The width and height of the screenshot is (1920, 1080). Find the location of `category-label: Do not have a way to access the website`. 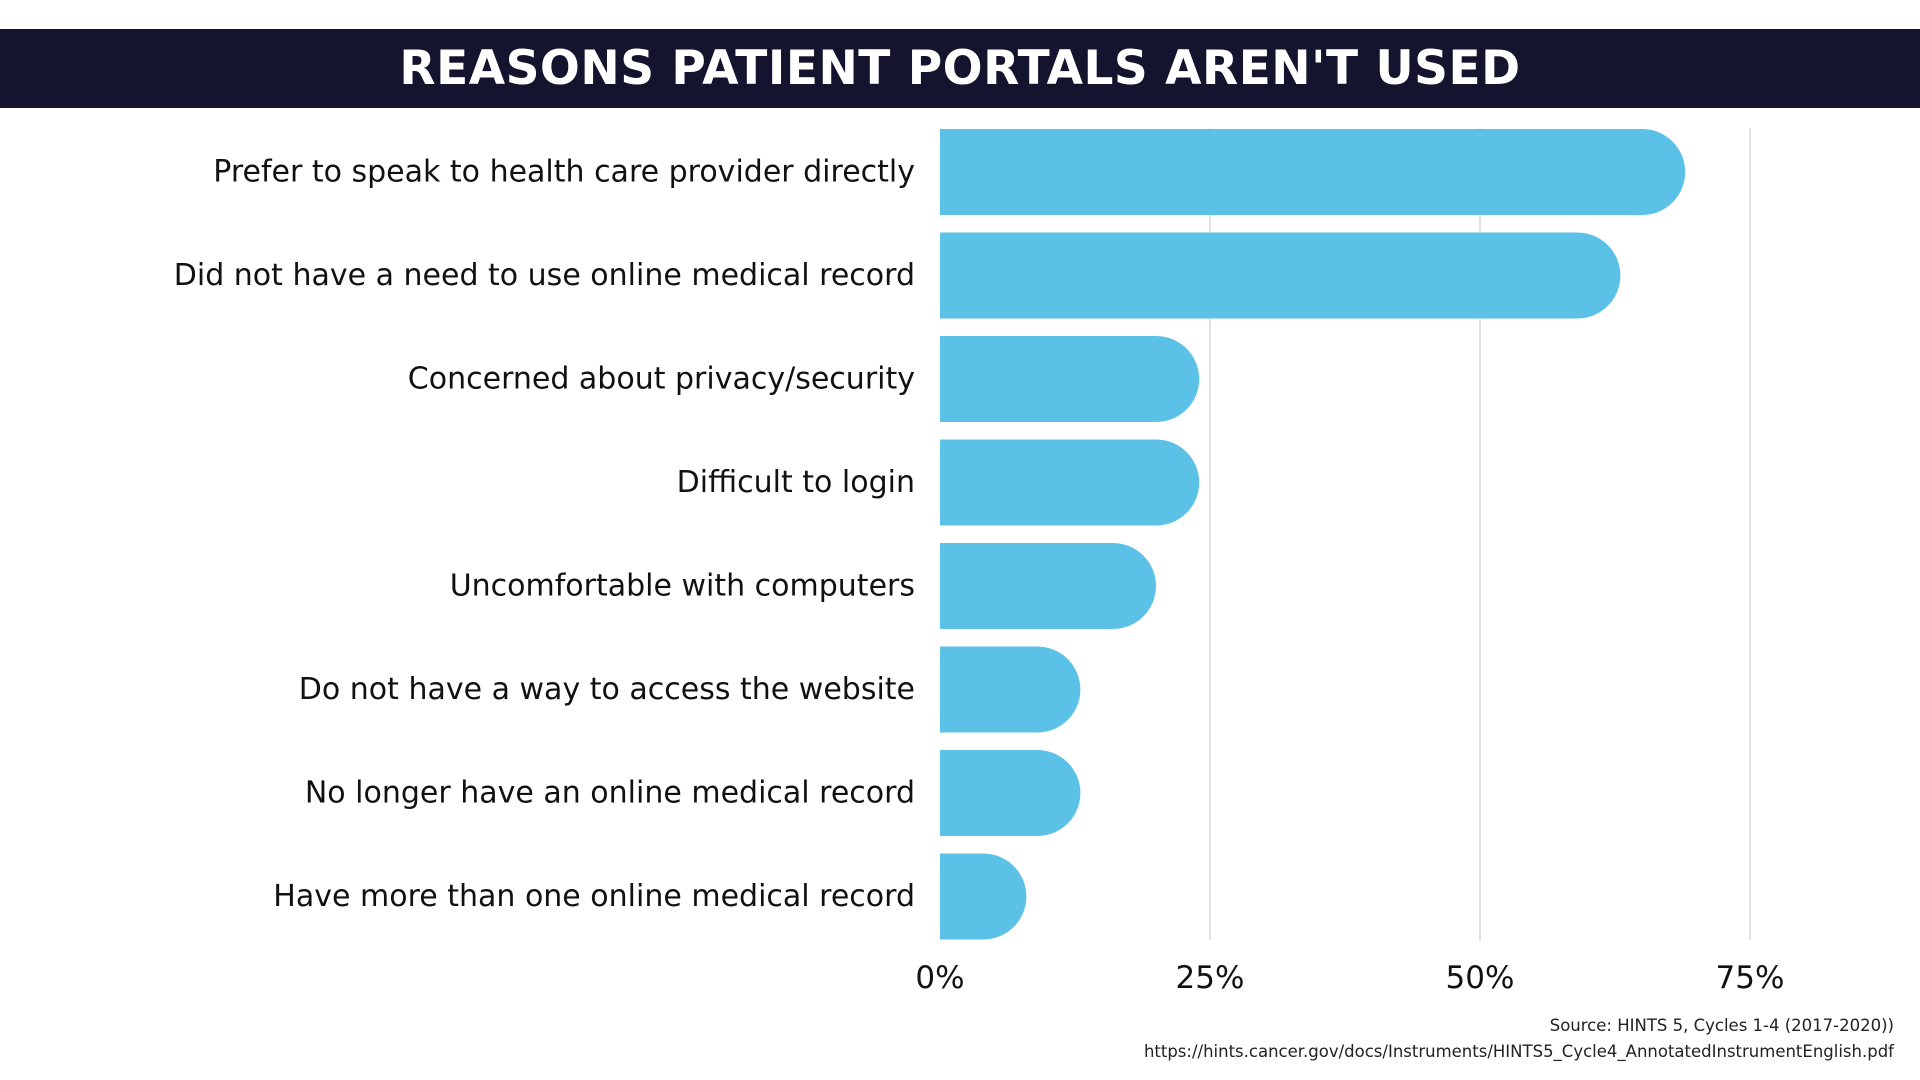

category-label: Do not have a way to access the website is located at coordinates (607, 689).